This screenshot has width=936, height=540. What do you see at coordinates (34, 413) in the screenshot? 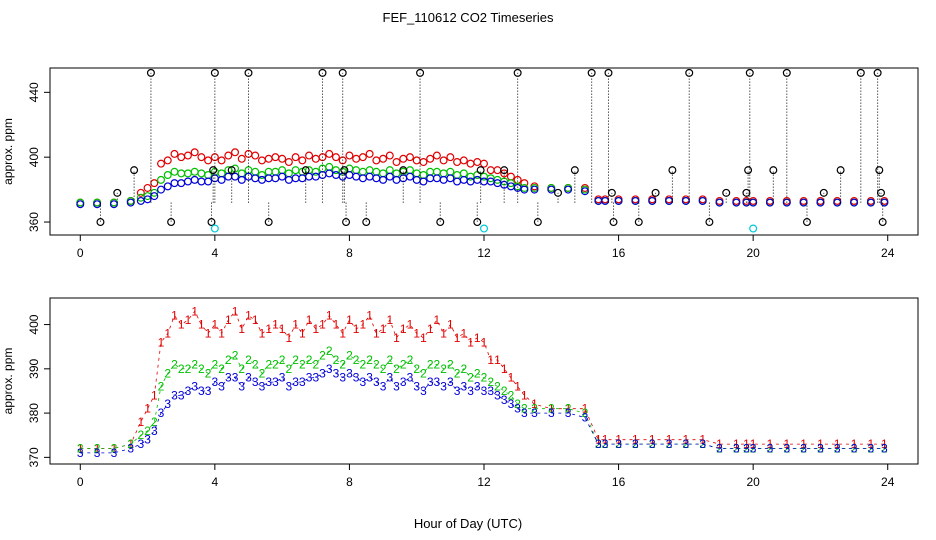
I see `y-tick-label: 380` at bounding box center [34, 413].